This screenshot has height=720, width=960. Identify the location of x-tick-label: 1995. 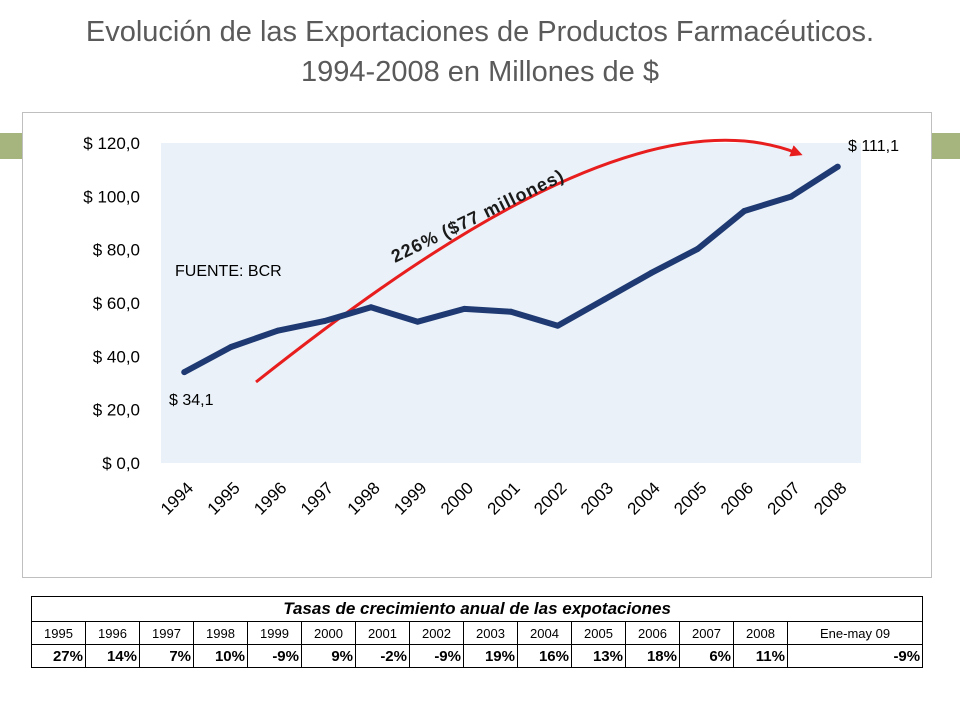
(224, 498).